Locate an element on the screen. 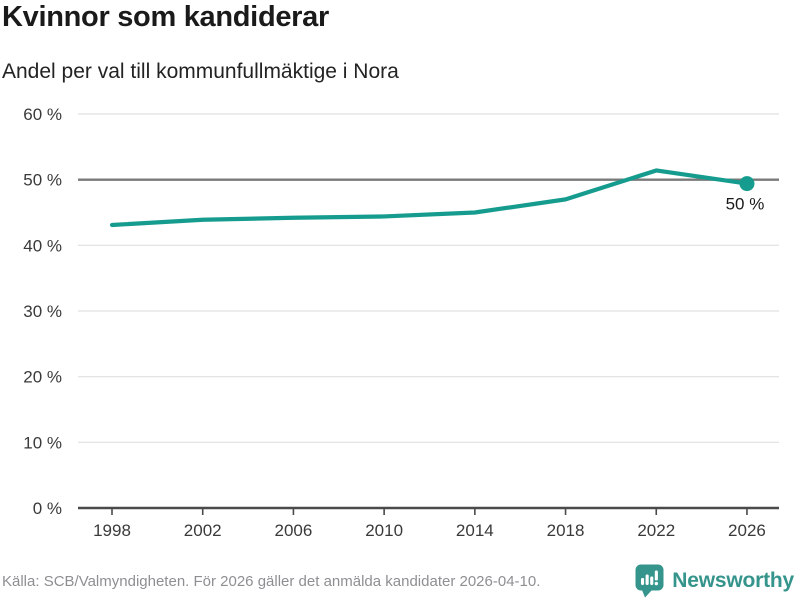 The height and width of the screenshot is (600, 800). x-tick-label: 2026 is located at coordinates (747, 530).